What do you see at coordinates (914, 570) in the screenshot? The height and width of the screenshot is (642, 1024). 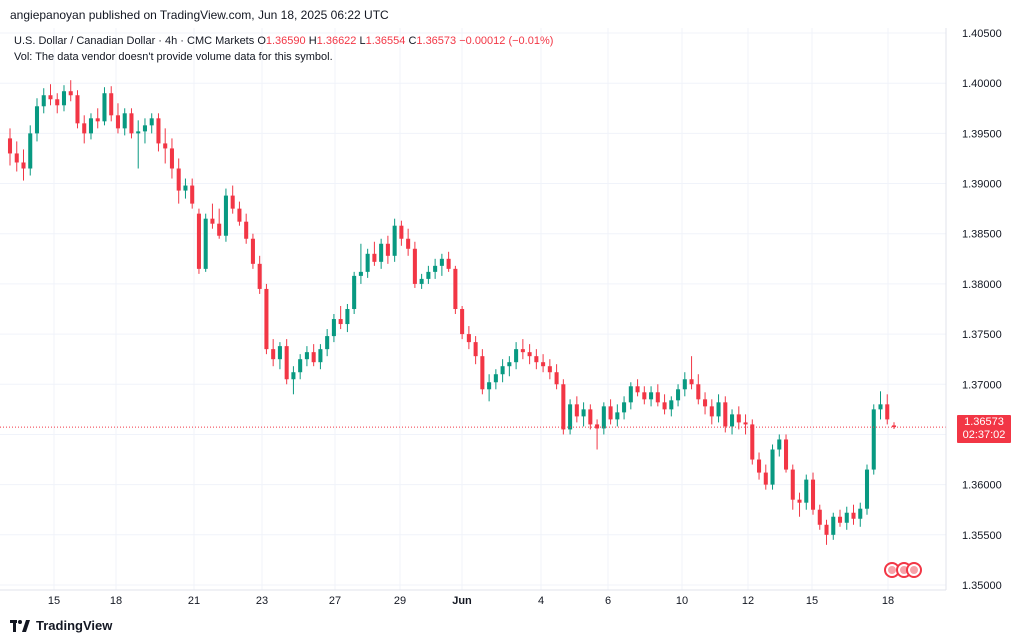 I see `event-flag-icon` at bounding box center [914, 570].